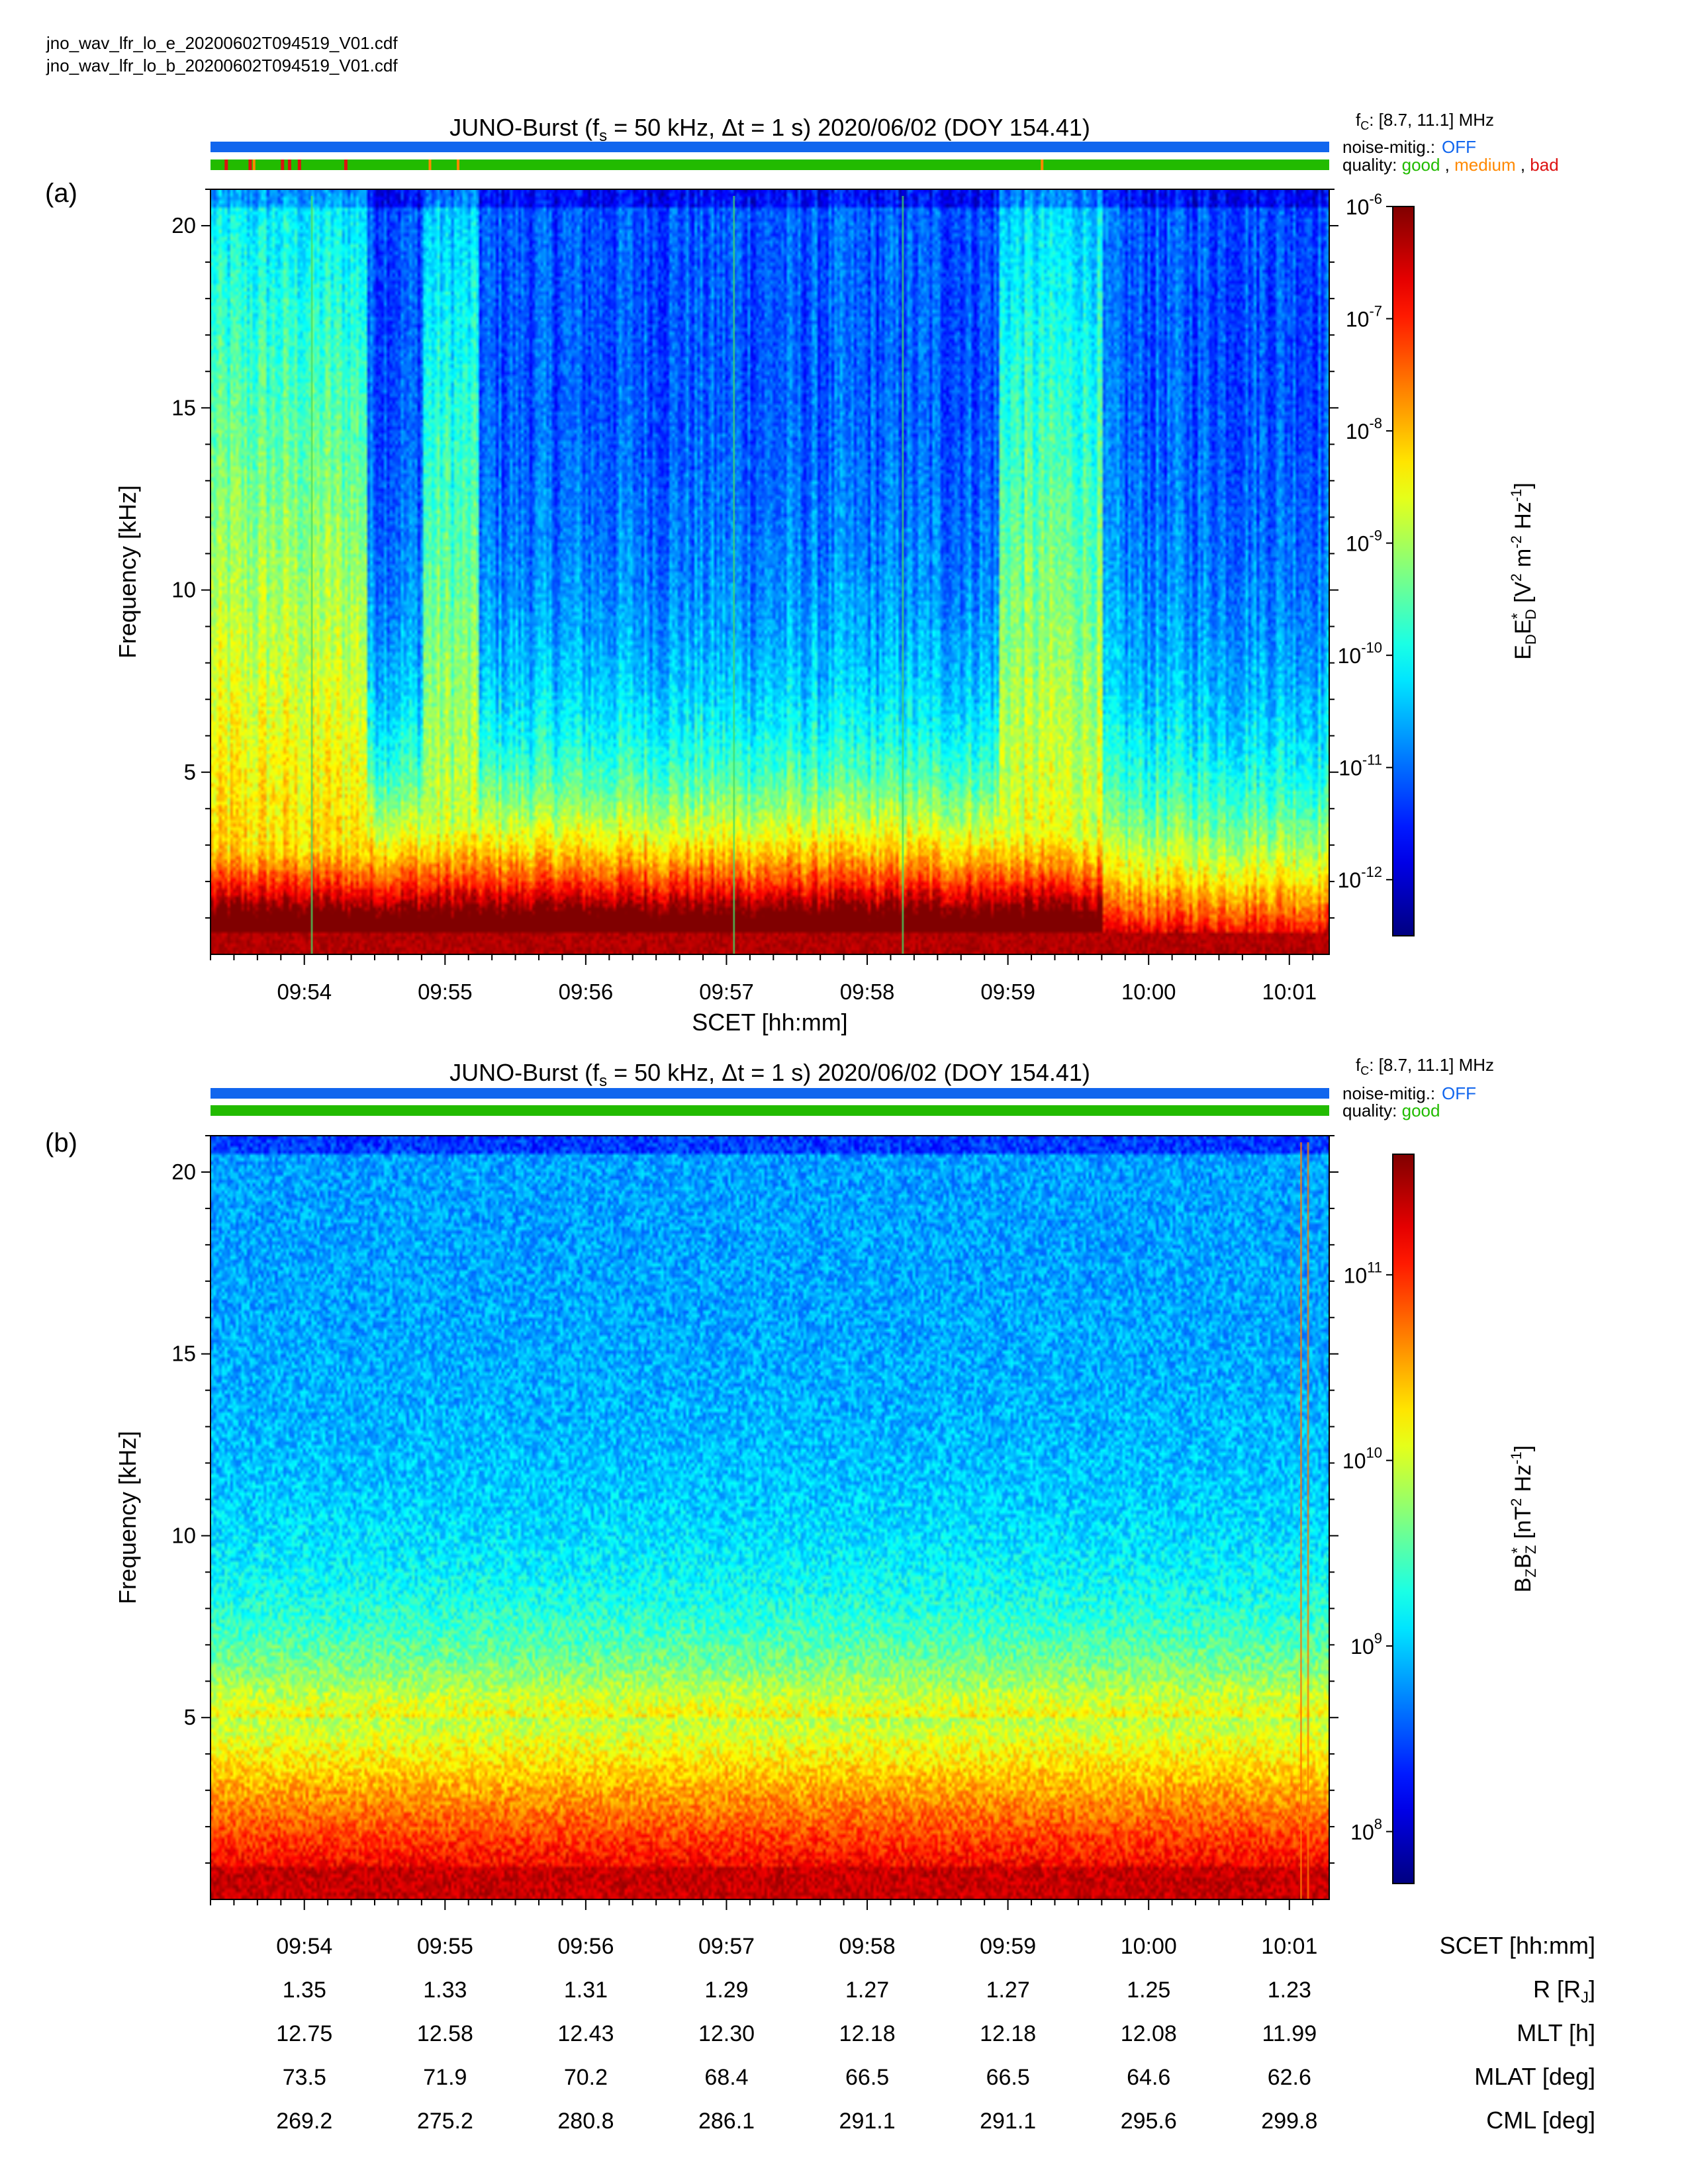 Image resolution: width=1688 pixels, height=2184 pixels. Describe the element at coordinates (1366, 1829) in the screenshot. I see `colorbar-tick-label: 10⁸` at that location.